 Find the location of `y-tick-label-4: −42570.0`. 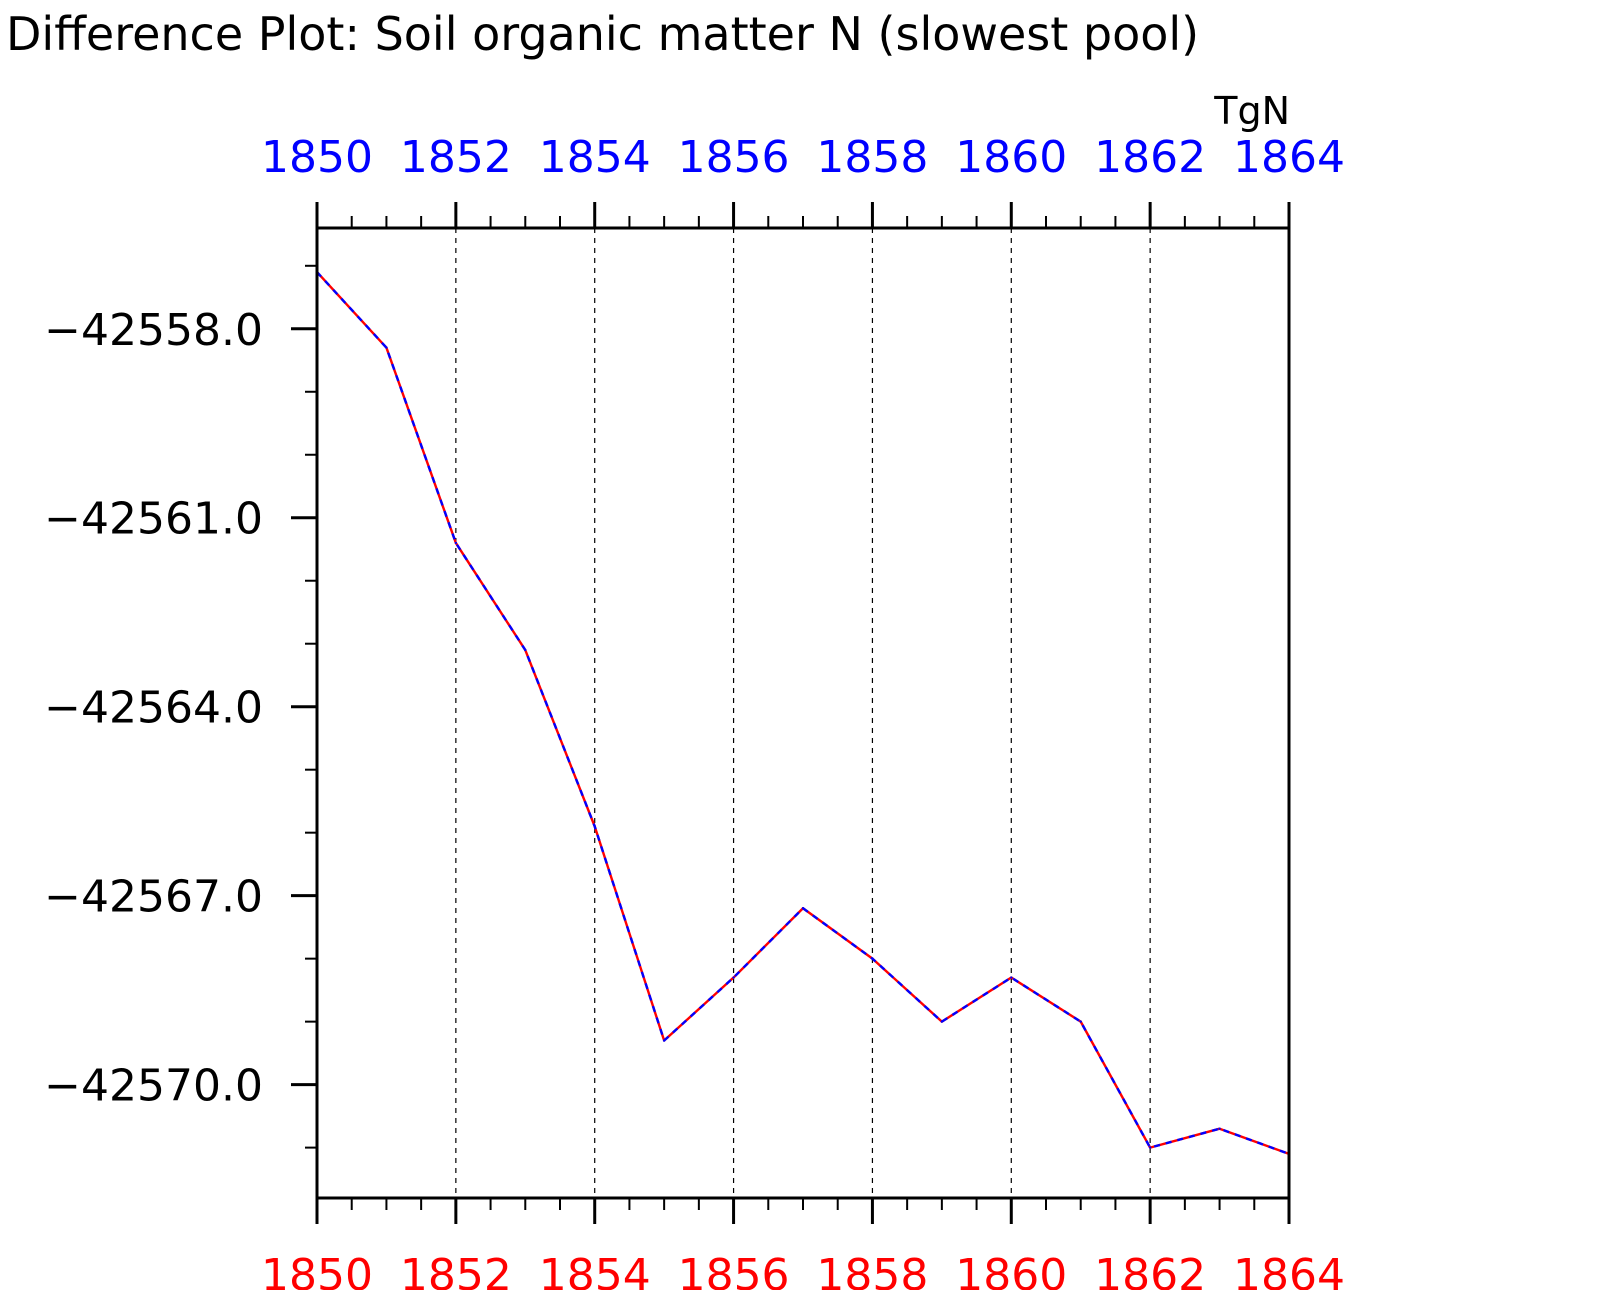

y-tick-label-4: −42570.0 is located at coordinates (153, 1086).